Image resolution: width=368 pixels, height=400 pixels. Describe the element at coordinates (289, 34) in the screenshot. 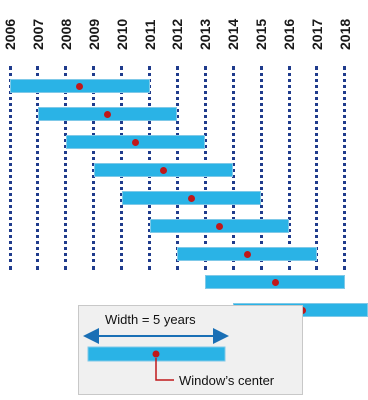

I see `year-label-2016: 2016` at that location.